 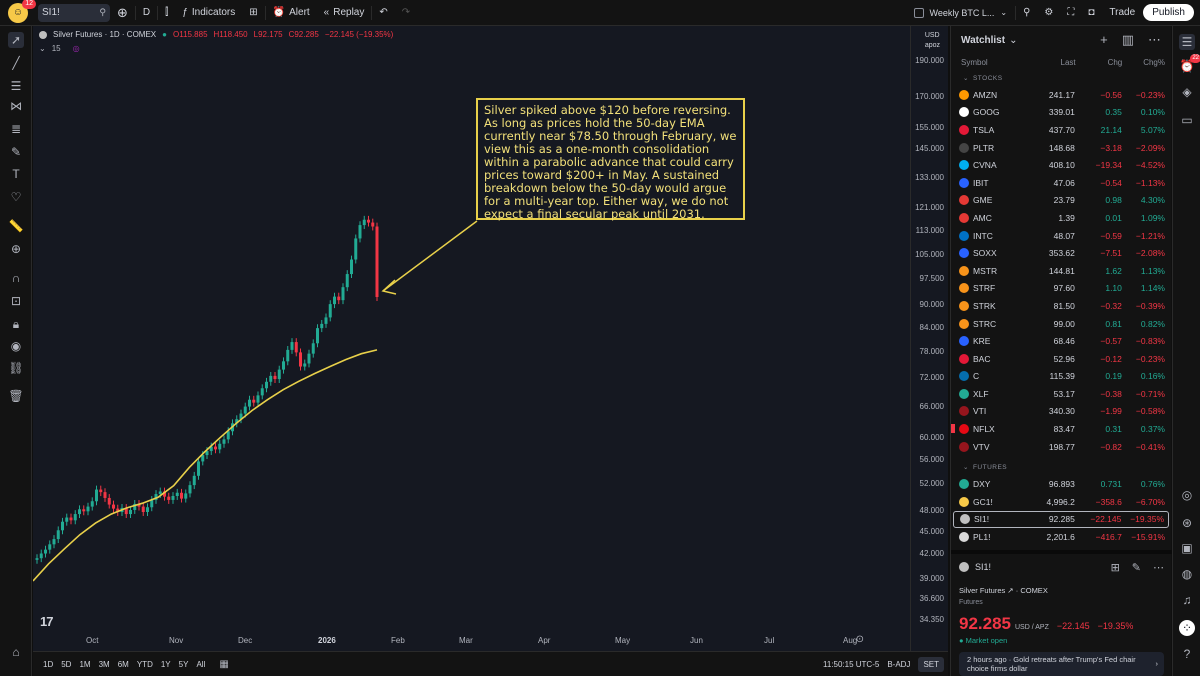 What do you see at coordinates (1091, 13) in the screenshot?
I see `snapshot-button: ◘` at bounding box center [1091, 13].